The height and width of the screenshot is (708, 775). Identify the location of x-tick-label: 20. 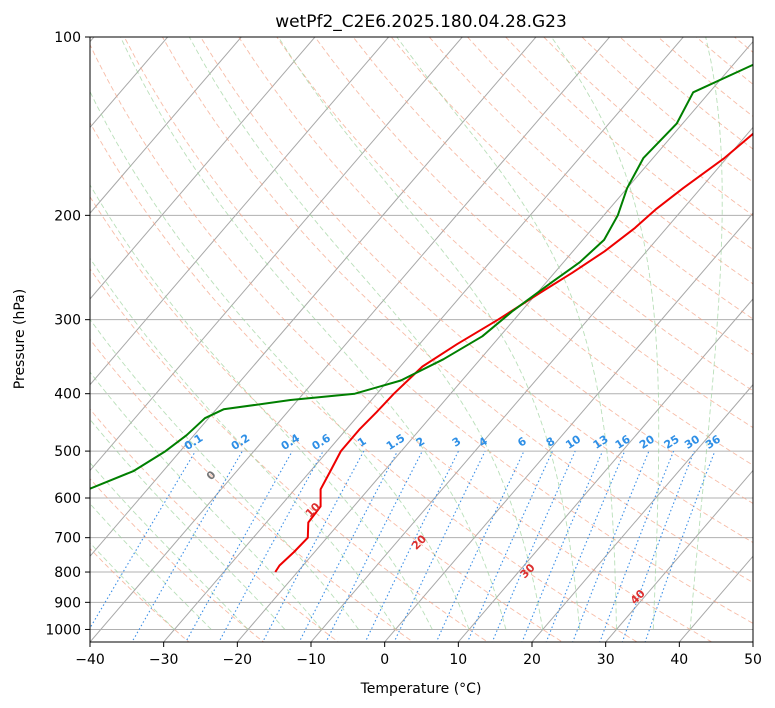
(532, 660).